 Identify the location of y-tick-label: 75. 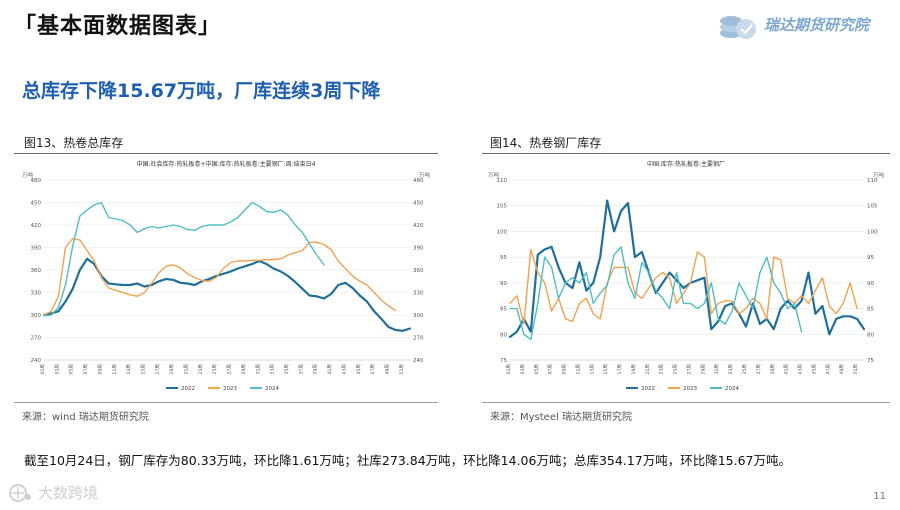
(503, 361).